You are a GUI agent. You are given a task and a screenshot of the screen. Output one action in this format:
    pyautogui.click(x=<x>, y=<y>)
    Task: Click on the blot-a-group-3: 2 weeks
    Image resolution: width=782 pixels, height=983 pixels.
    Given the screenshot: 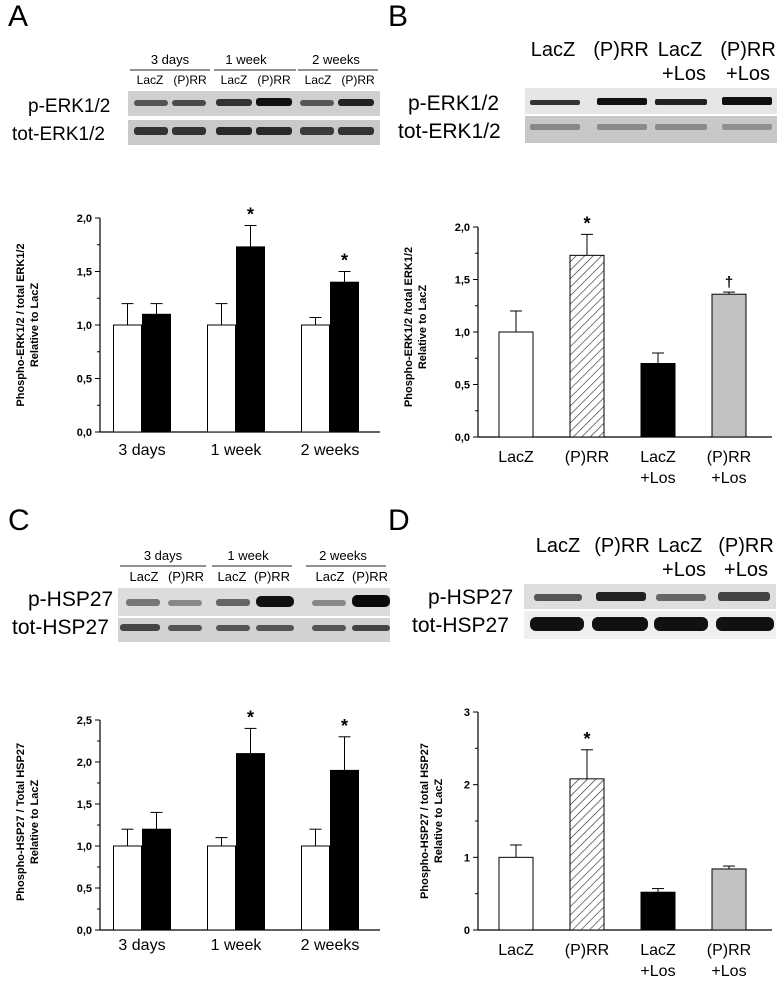 What is the action you would take?
    pyautogui.click(x=336, y=59)
    